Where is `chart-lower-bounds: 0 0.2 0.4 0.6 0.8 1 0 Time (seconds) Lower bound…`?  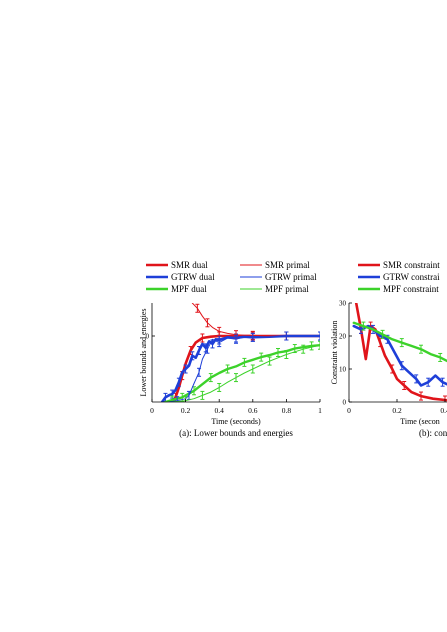
chart-lower-bounds: 0 0.2 0.4 0.6 0.8 1 0 Time (seconds) Lower bound… is located at coordinates (230, 349).